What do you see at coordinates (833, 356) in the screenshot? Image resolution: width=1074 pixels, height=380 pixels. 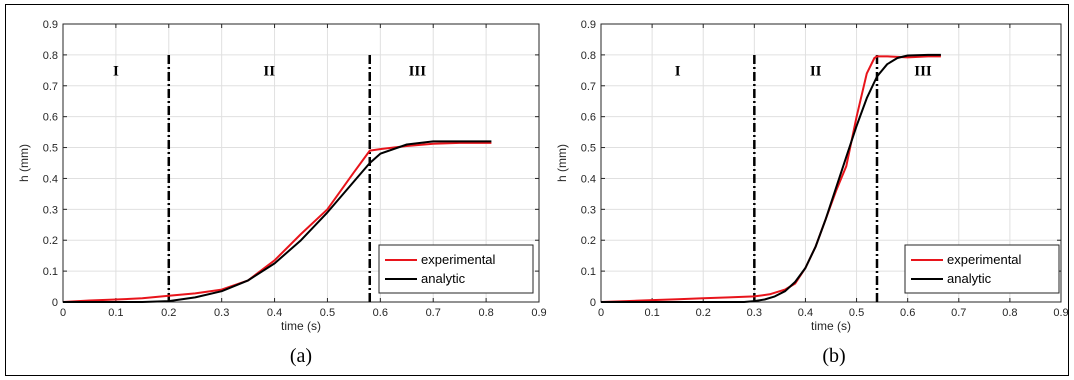 I see `panel-caption: (b)` at bounding box center [833, 356].